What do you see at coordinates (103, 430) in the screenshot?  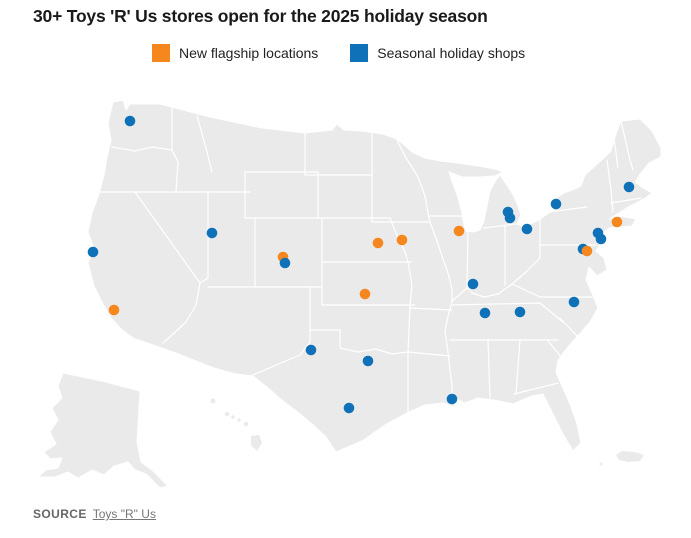 I see `alaska-shape` at bounding box center [103, 430].